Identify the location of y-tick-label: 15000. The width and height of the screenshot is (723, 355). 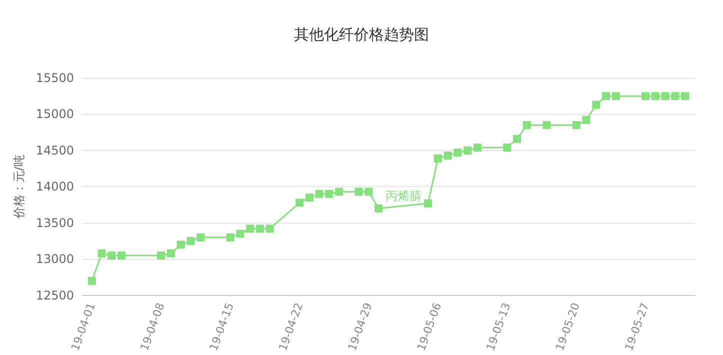
(55, 114).